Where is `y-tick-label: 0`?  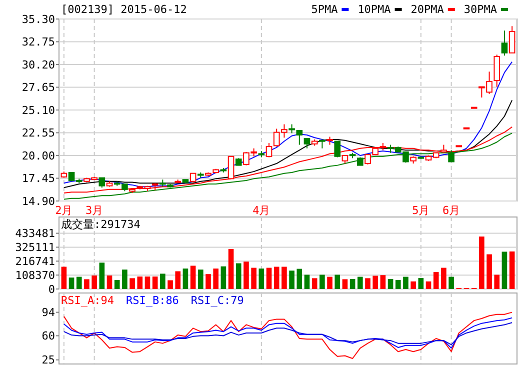
y-tick-label: 0 is located at coordinates (51, 289).